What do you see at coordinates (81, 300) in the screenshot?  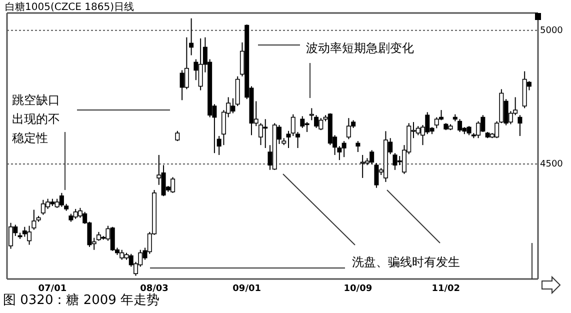 I see `caption: 图 0320：糖 2009 年走势` at bounding box center [81, 300].